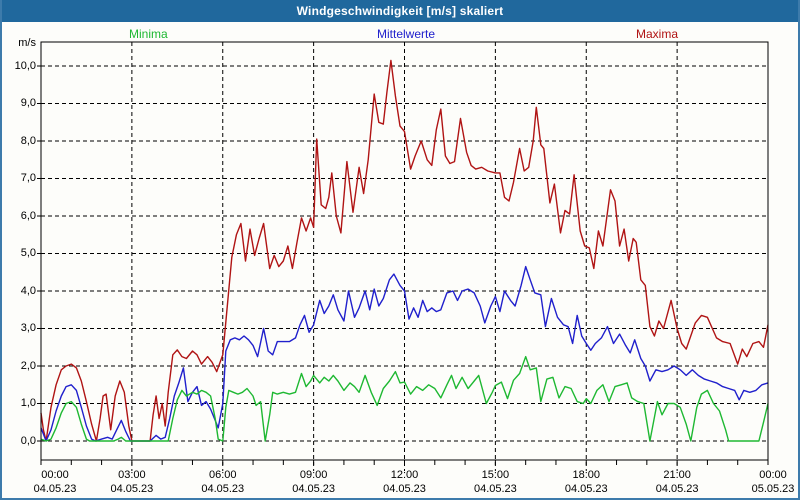 The image size is (800, 500). I want to click on y-tick-label: 1,0, so click(28, 403).